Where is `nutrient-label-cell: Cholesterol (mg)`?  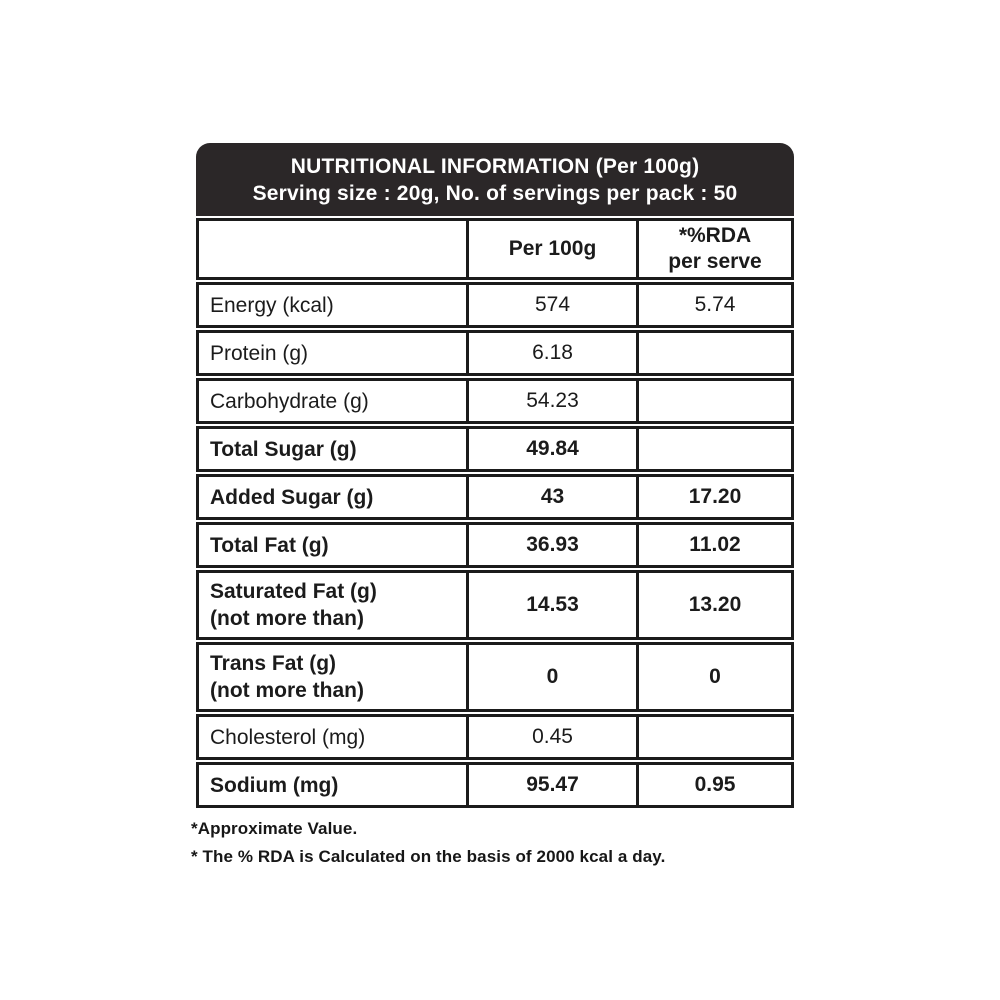
nutrient-label-cell: Cholesterol (mg) is located at coordinates (332, 737).